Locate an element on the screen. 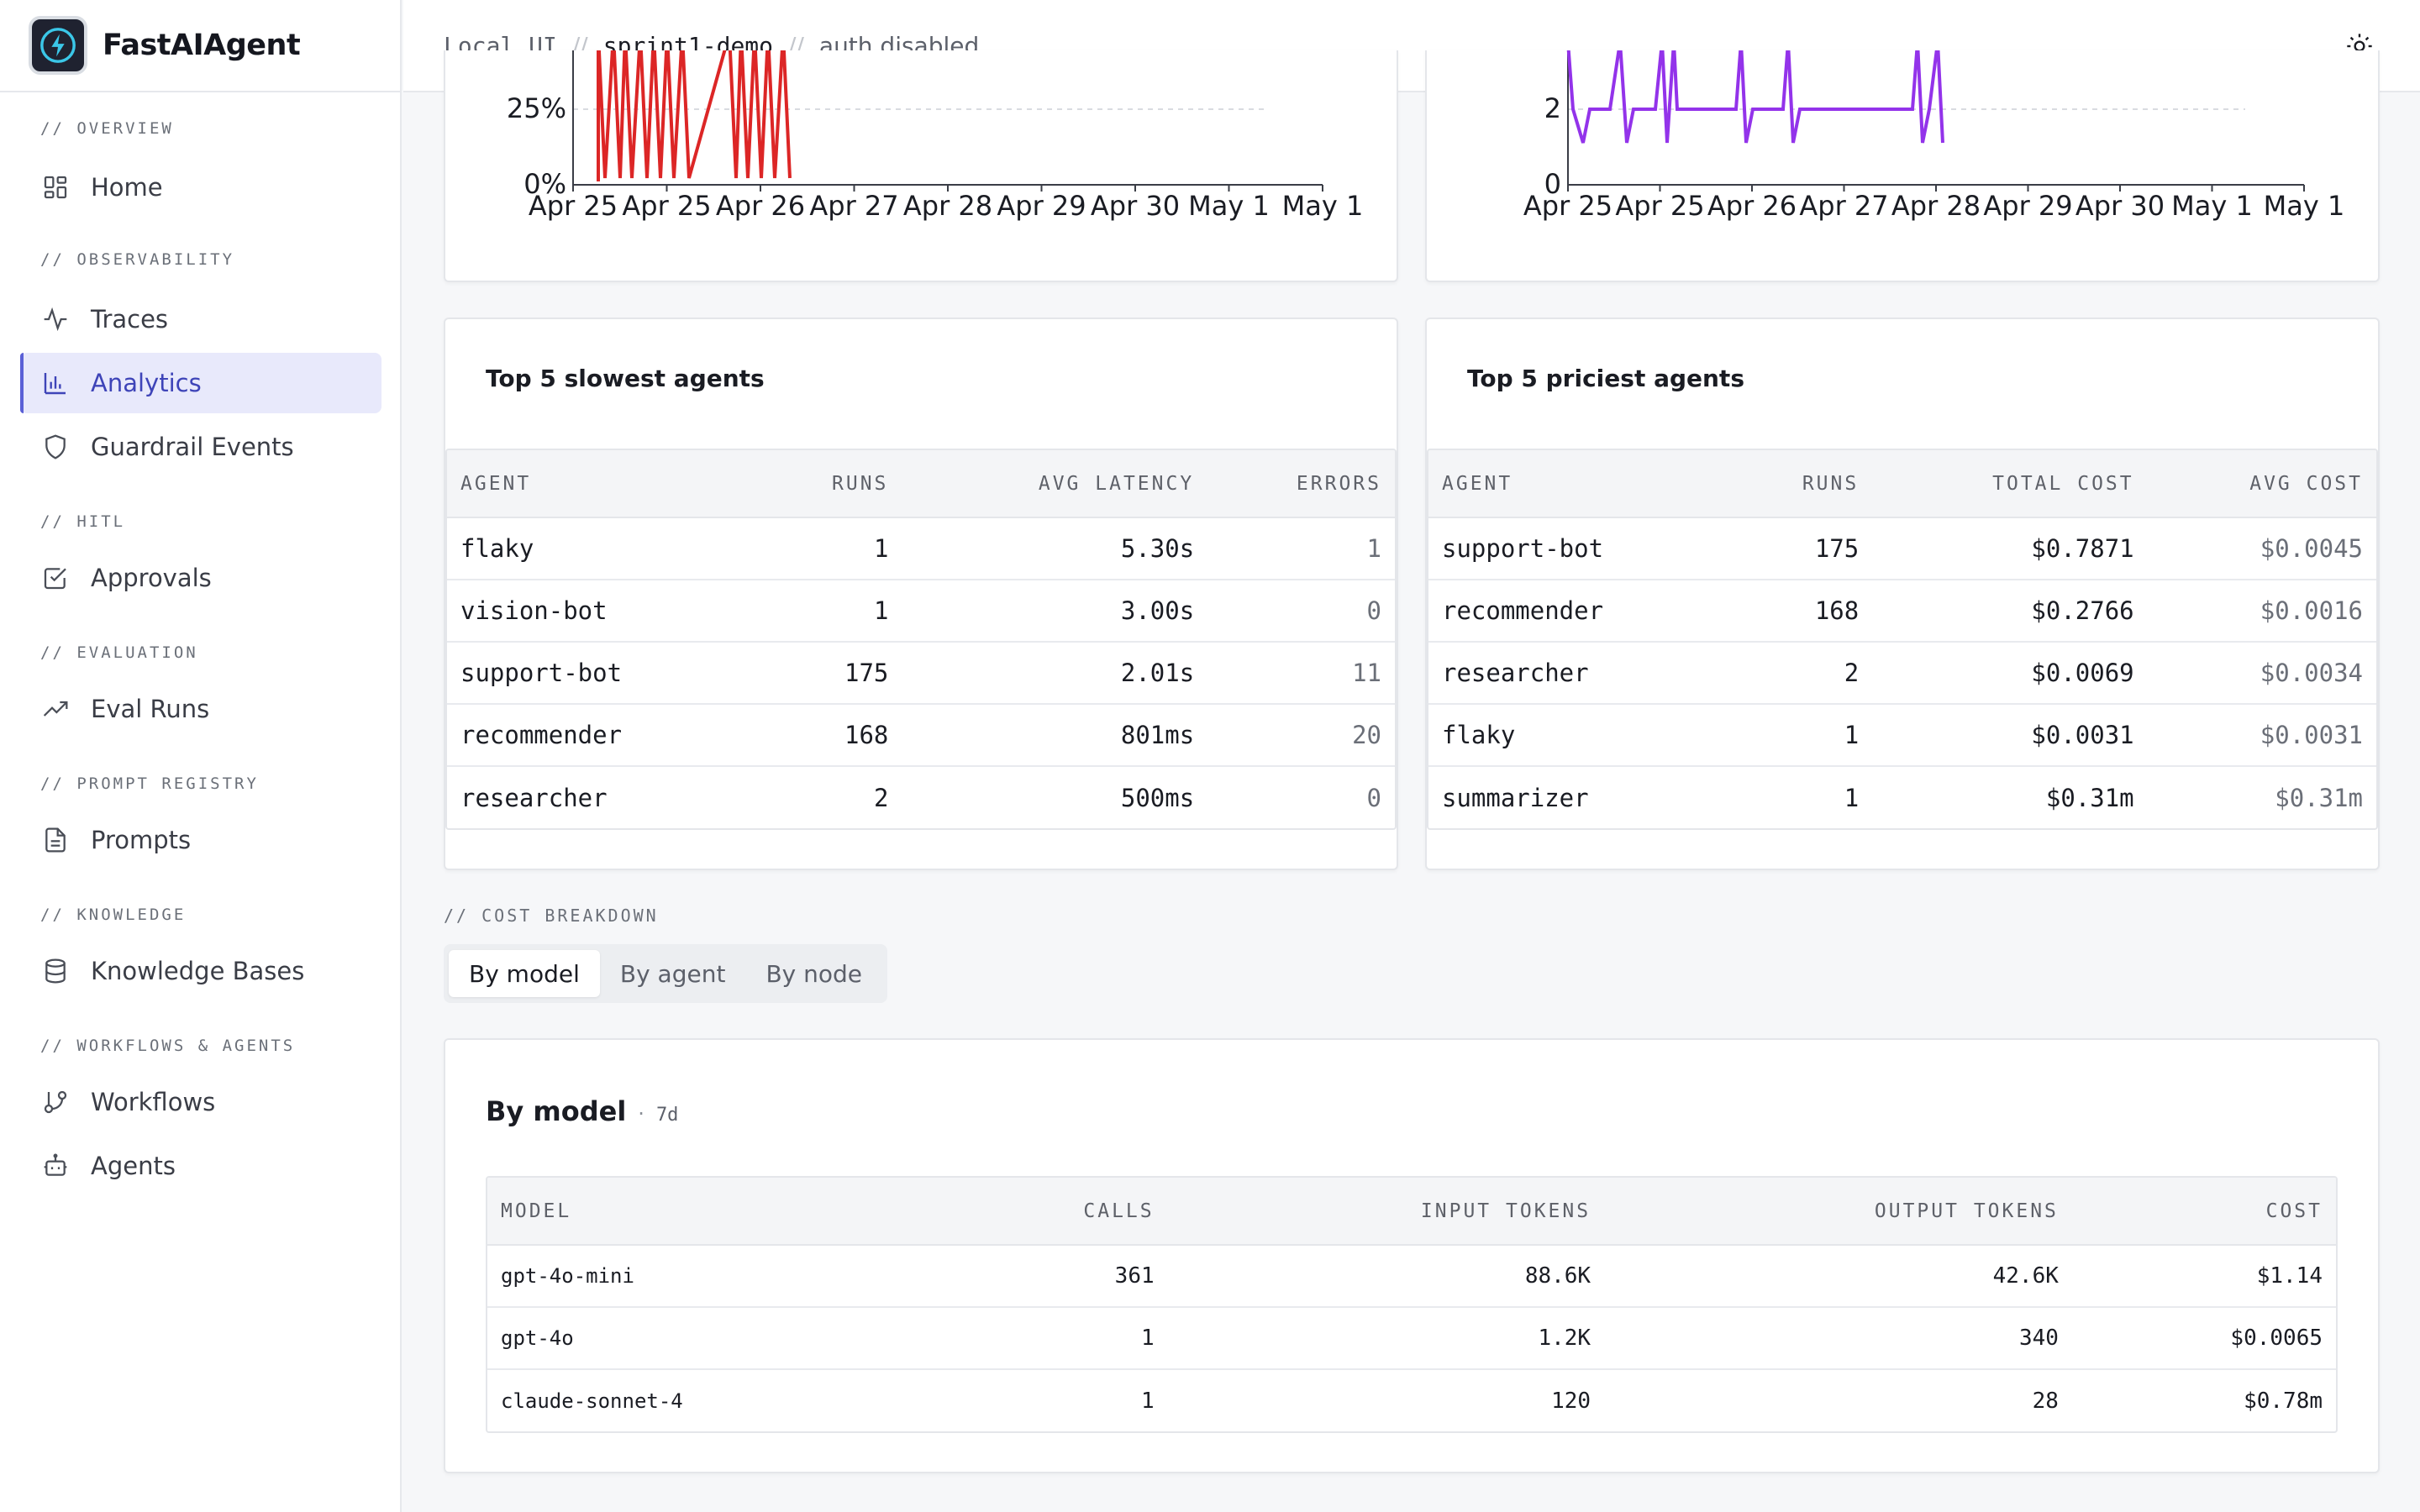 The width and height of the screenshot is (2420, 1512). sidebar-item-analytics: Analytics is located at coordinates (200, 383).